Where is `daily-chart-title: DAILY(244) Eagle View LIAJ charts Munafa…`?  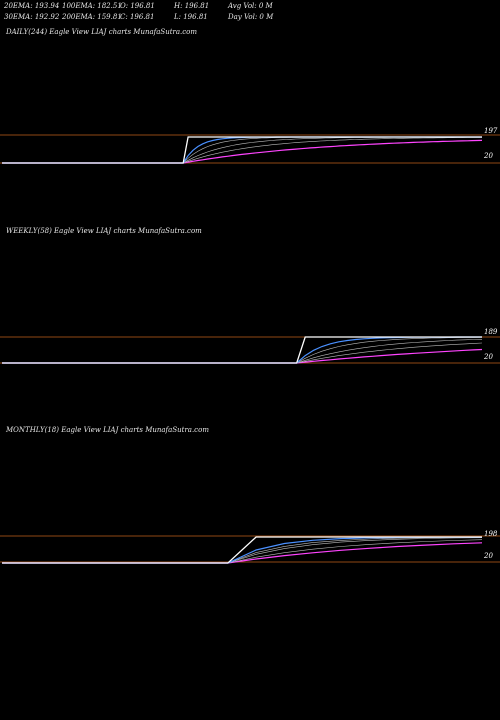
daily-chart-title: DAILY(244) Eagle View LIAJ charts Munafa… is located at coordinates (102, 32).